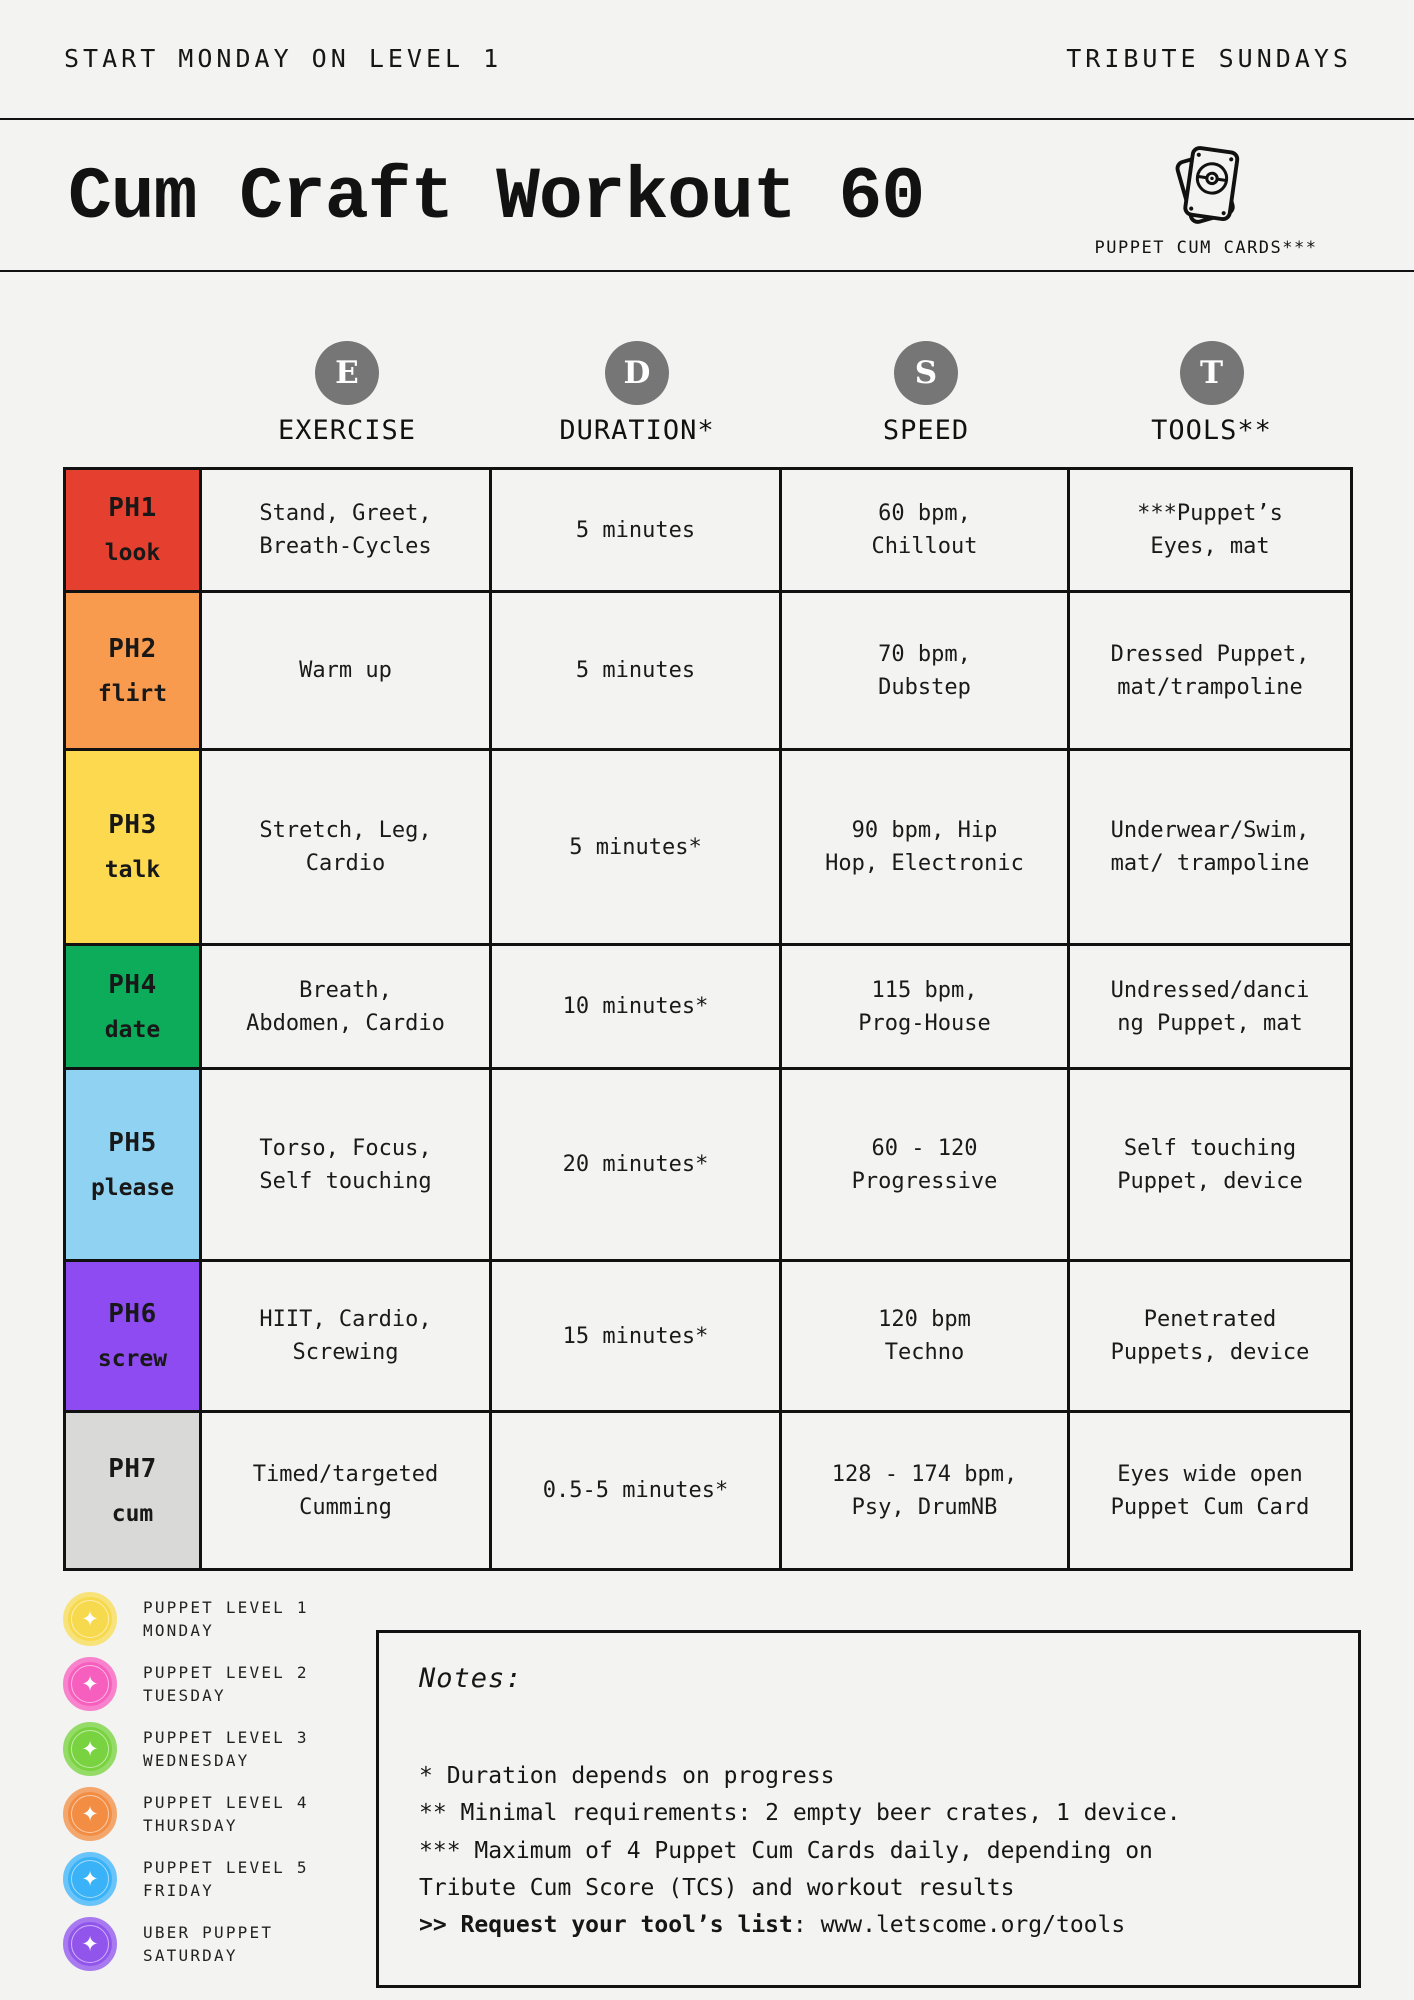 Image resolution: width=1414 pixels, height=2000 pixels. What do you see at coordinates (184, 1695) in the screenshot?
I see `legend-day: TUESDAY` at bounding box center [184, 1695].